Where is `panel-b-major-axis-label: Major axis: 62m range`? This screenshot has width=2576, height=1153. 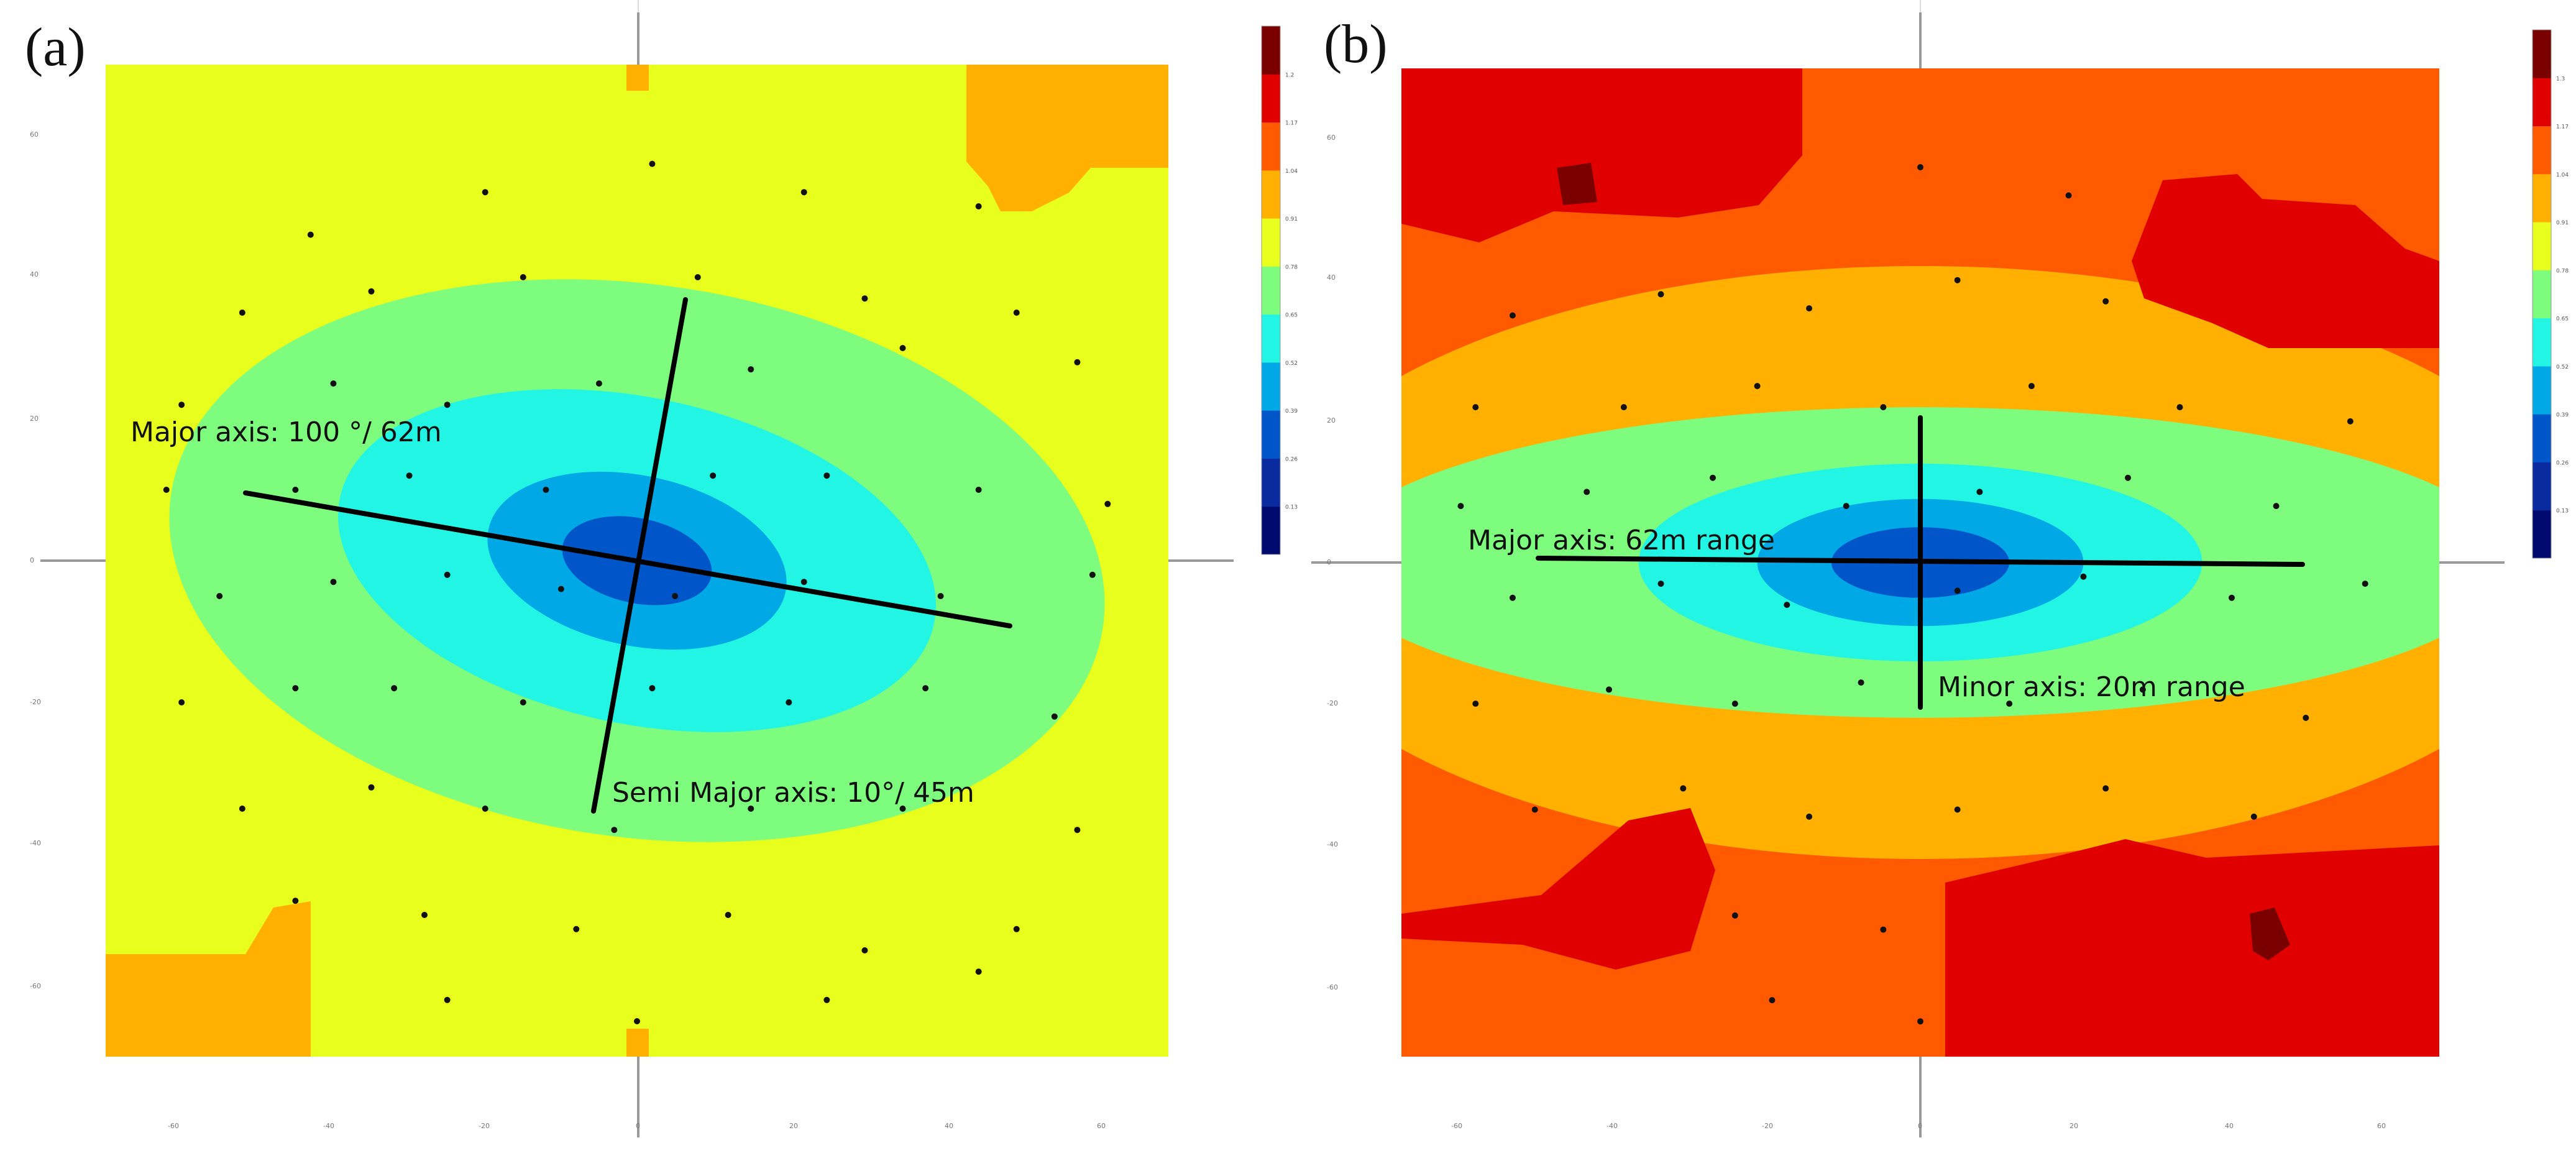 panel-b-major-axis-label: Major axis: 62m range is located at coordinates (1621, 541).